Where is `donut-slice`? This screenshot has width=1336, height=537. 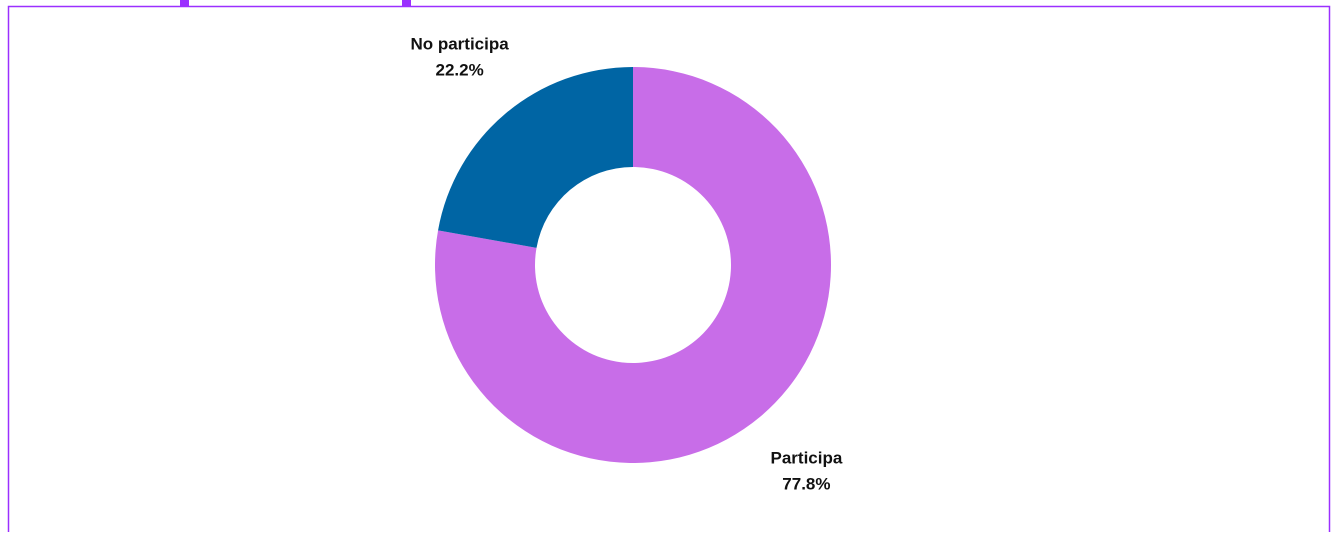 donut-slice is located at coordinates (535, 157).